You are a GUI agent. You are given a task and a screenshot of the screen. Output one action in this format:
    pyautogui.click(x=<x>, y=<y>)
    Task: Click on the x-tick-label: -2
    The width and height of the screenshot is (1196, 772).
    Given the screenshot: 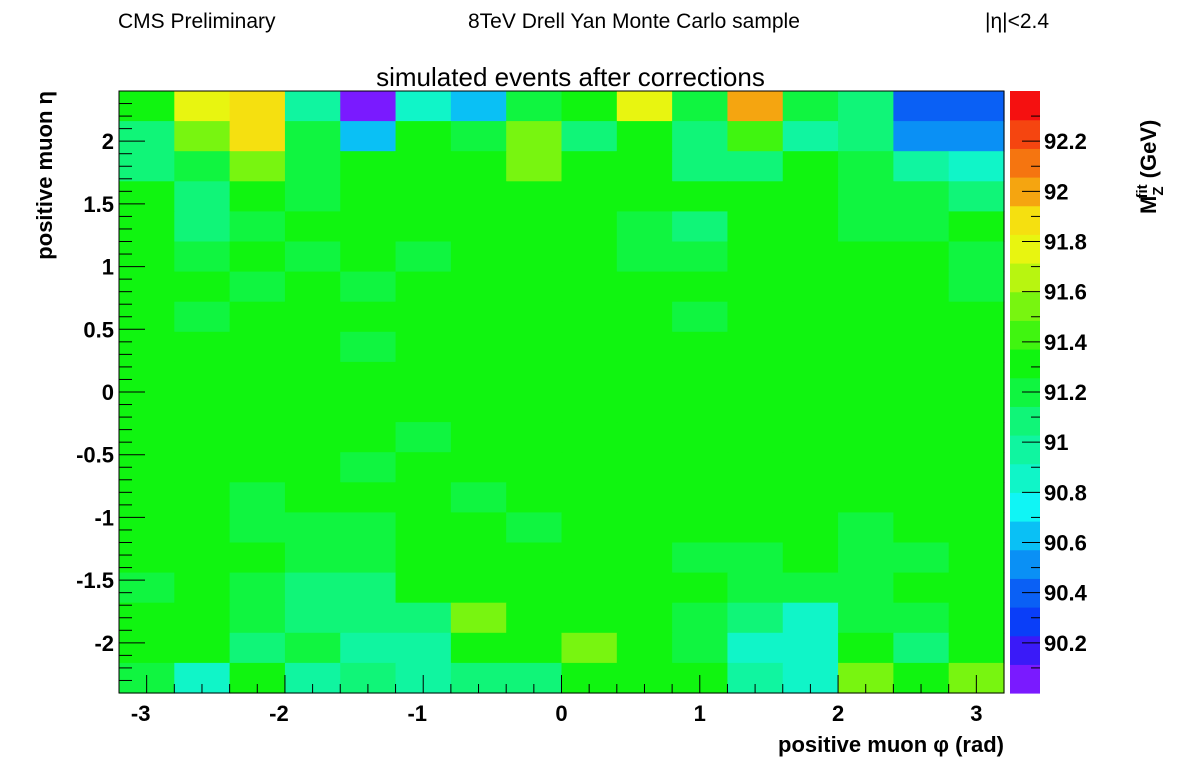 What is the action you would take?
    pyautogui.click(x=279, y=713)
    